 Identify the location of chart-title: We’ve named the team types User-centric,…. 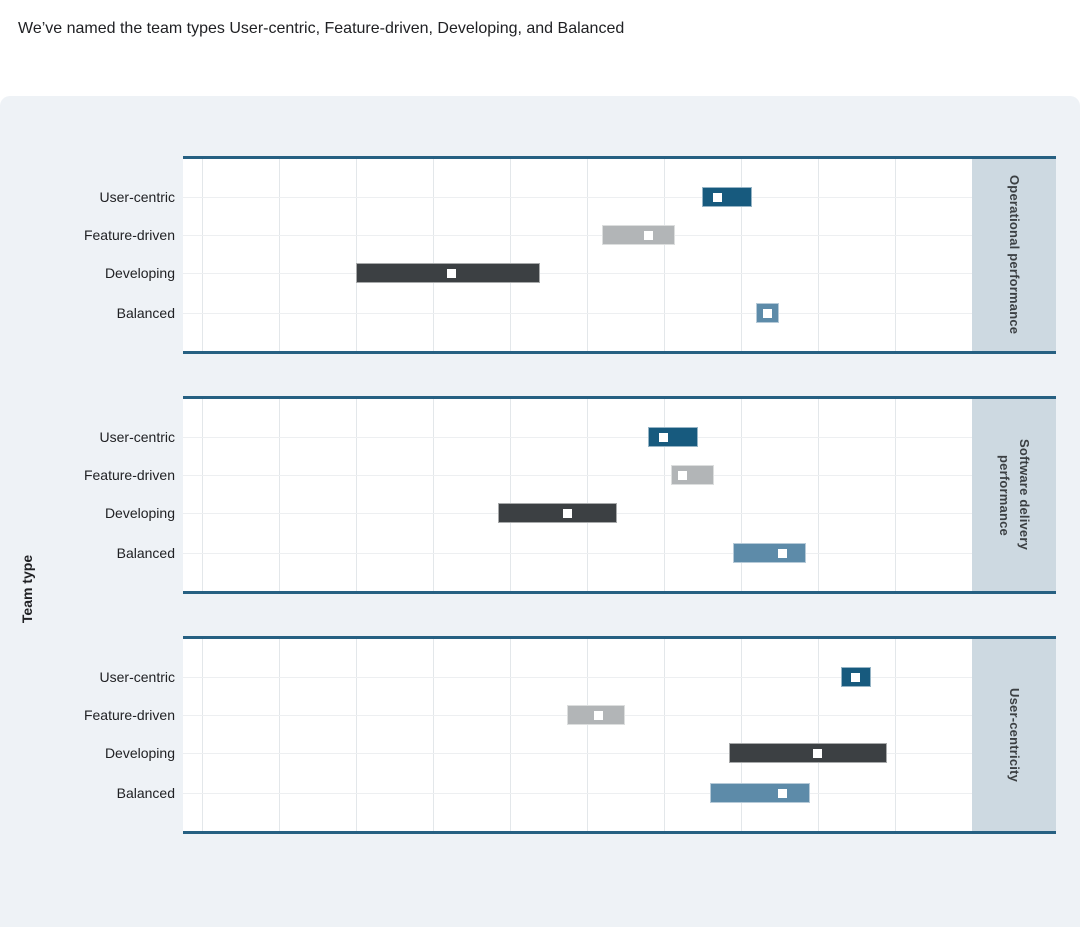
(321, 28).